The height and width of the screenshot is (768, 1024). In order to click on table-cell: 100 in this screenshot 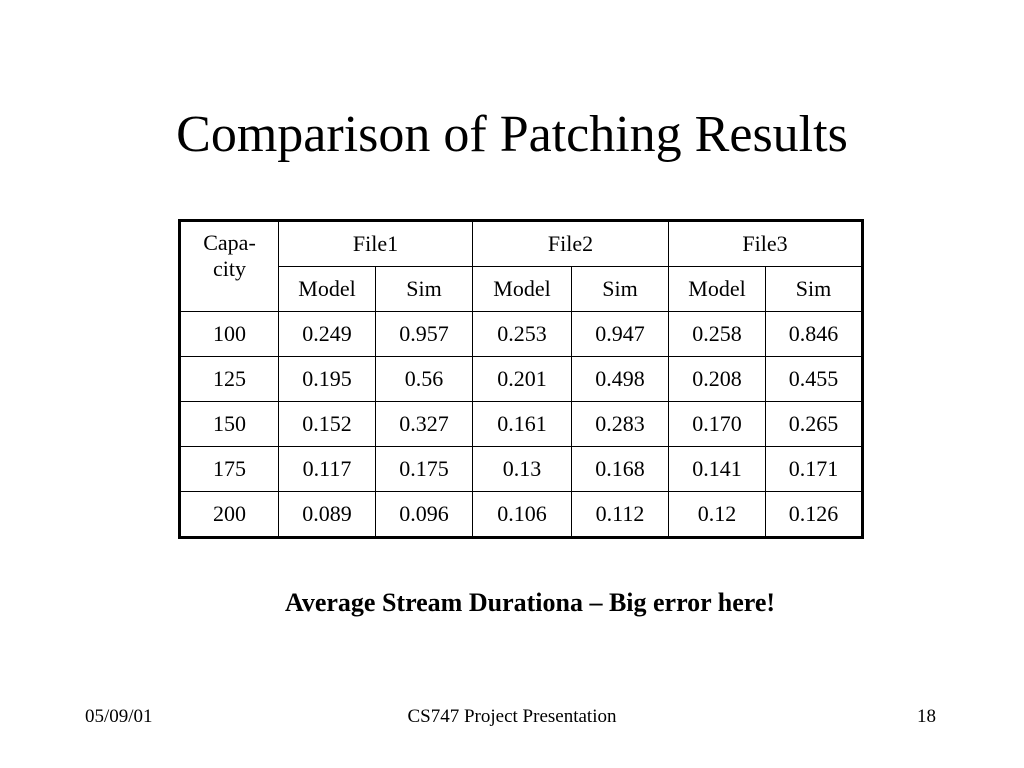, I will do `click(229, 334)`.